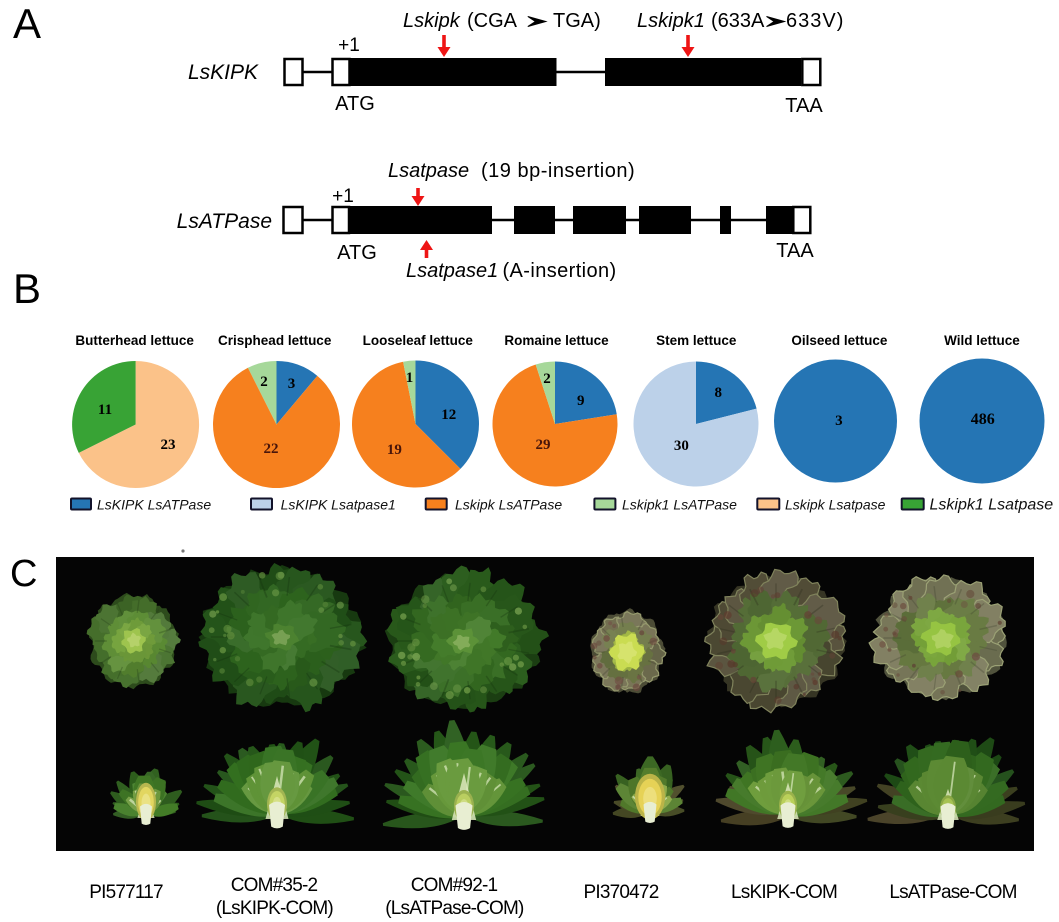 This screenshot has width=1059, height=922. I want to click on svg-text: Romaine lettuce, so click(556, 340).